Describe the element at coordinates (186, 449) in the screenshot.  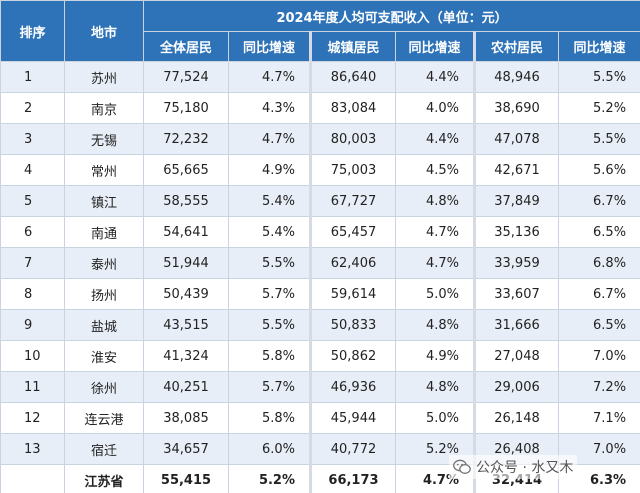
I see `all-income-cell: 34,657` at that location.